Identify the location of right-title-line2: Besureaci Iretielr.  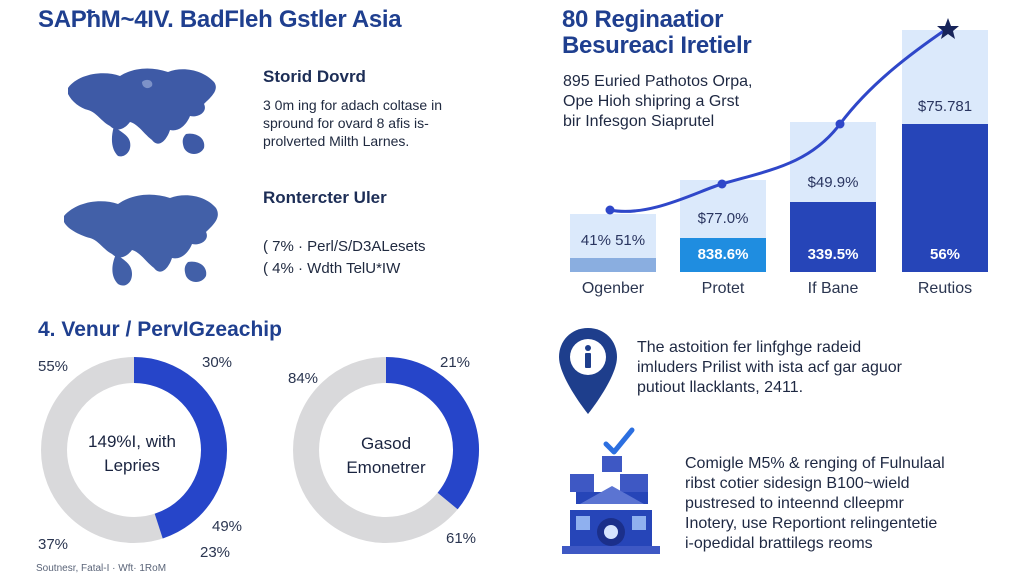
(657, 45).